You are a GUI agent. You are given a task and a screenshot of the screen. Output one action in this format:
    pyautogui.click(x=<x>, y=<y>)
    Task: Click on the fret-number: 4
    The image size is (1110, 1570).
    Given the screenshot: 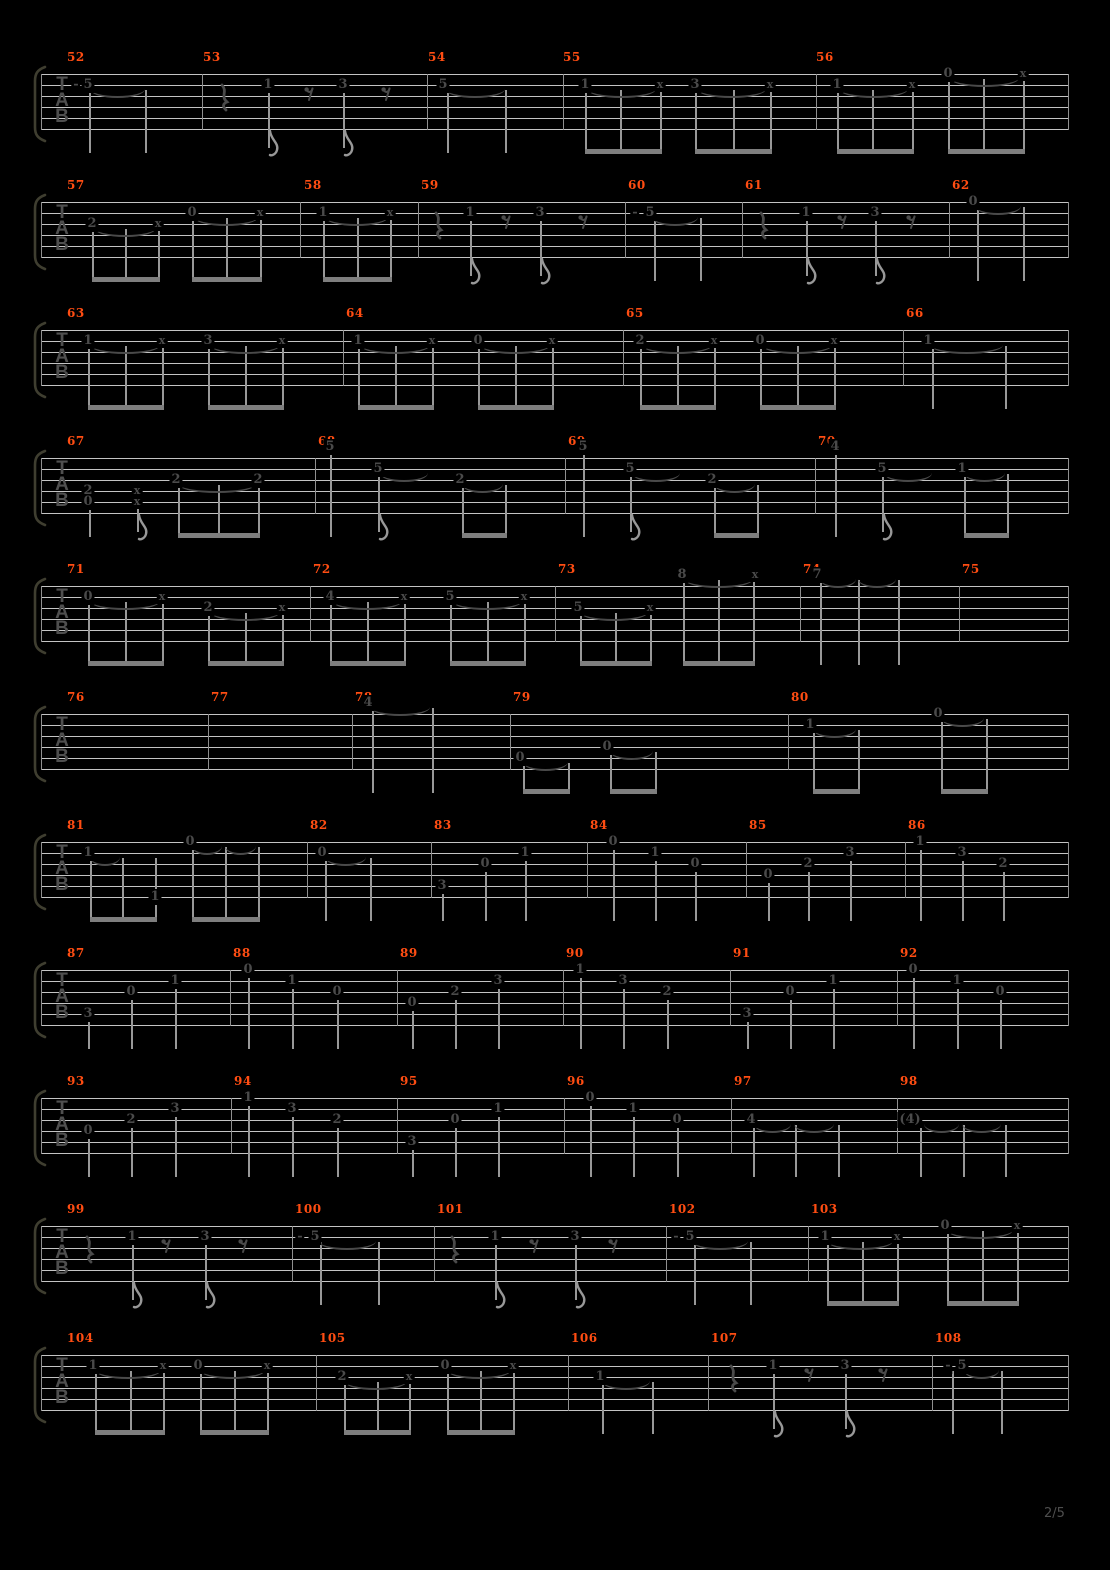 What is the action you would take?
    pyautogui.click(x=751, y=1120)
    